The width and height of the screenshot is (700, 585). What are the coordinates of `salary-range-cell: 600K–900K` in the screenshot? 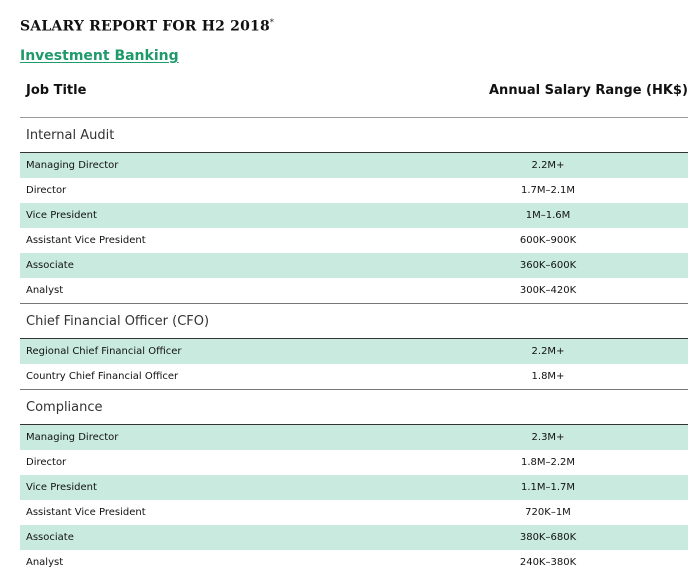 It's located at (548, 240).